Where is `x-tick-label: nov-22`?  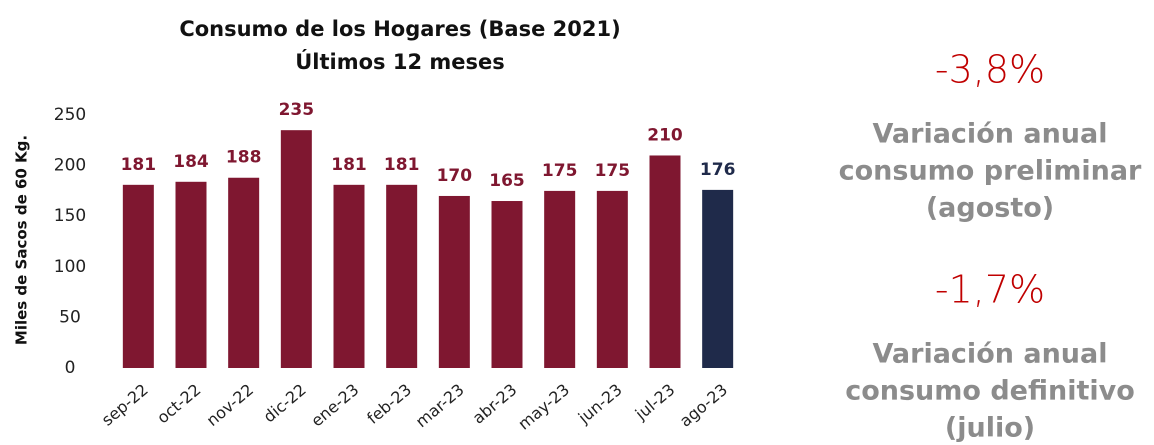 x-tick-label: nov-22 is located at coordinates (230, 405).